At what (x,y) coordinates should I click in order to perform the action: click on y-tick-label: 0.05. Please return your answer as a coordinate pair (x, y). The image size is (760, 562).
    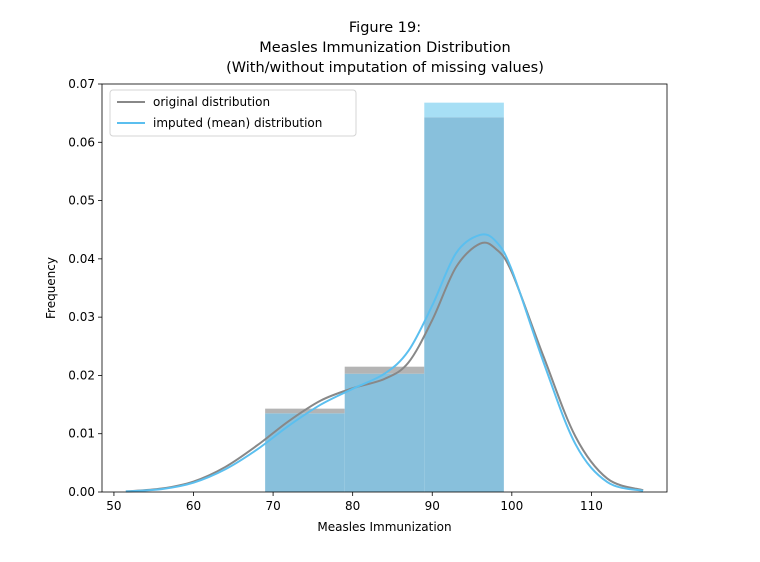
    Looking at the image, I should click on (81, 201).